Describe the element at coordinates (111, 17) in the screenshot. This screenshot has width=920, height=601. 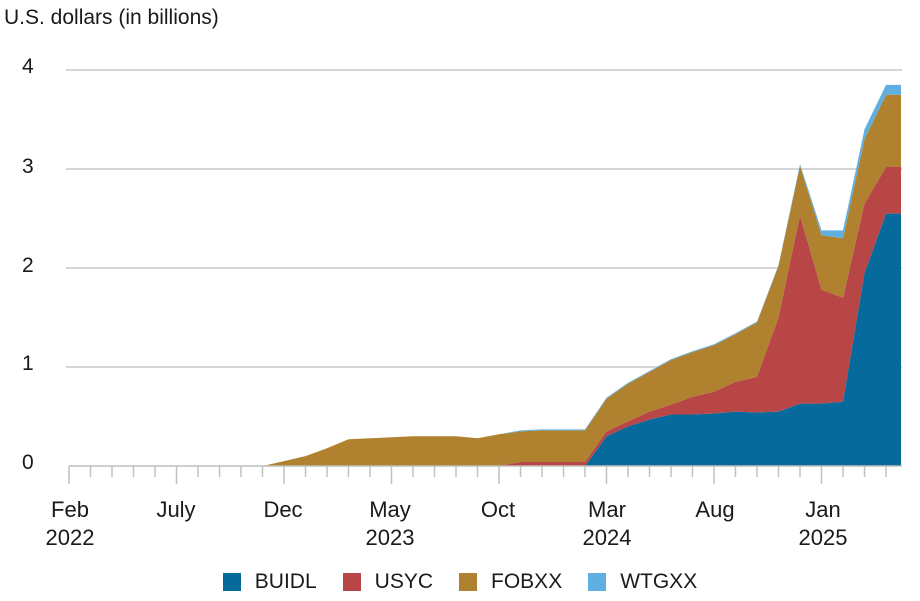
I see `y-axis-title: U.S. dollars (in billions)` at that location.